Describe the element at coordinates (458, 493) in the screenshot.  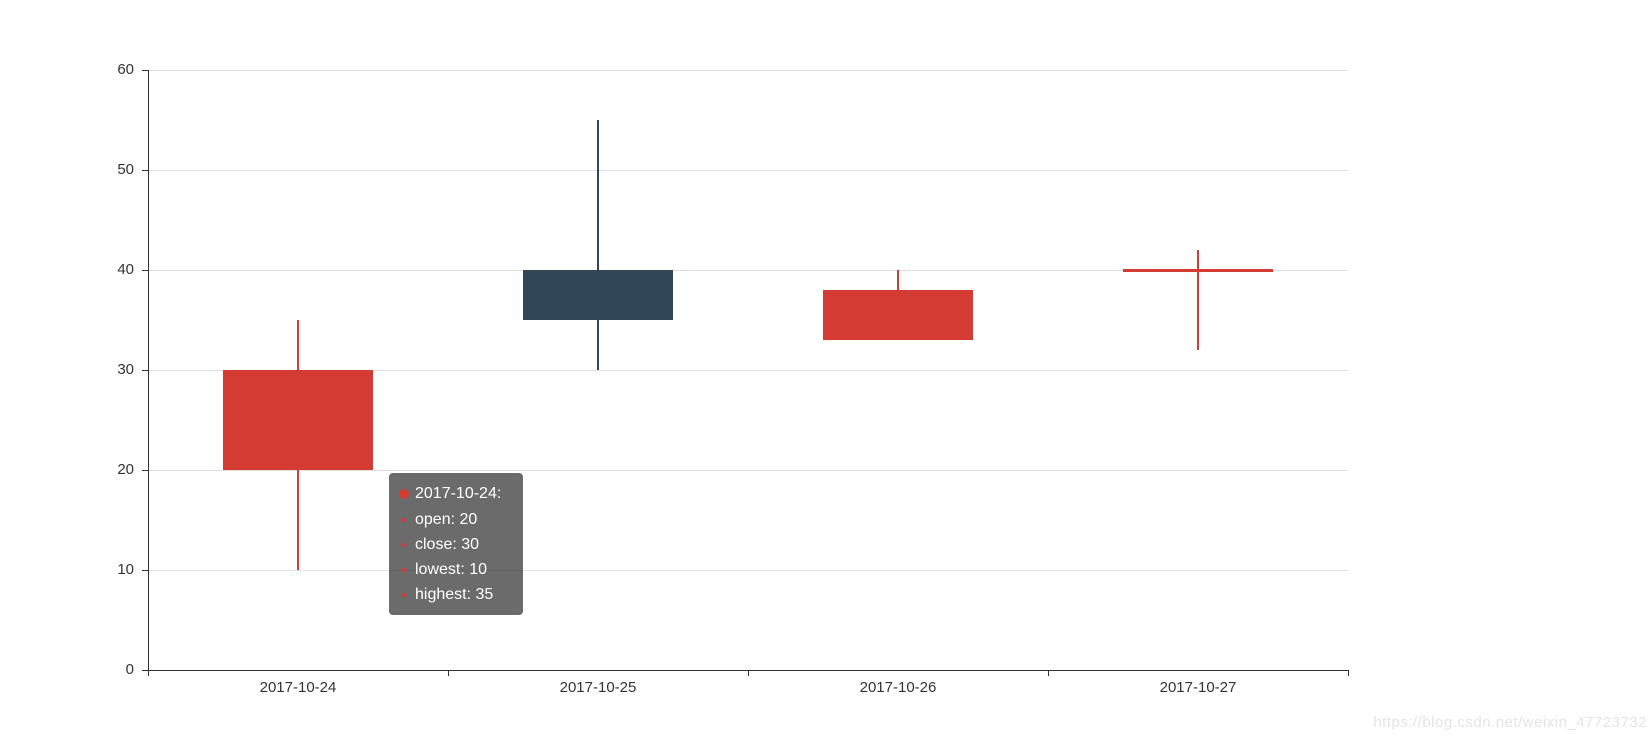
I see `tooltip-title: 2017-10-24:` at that location.